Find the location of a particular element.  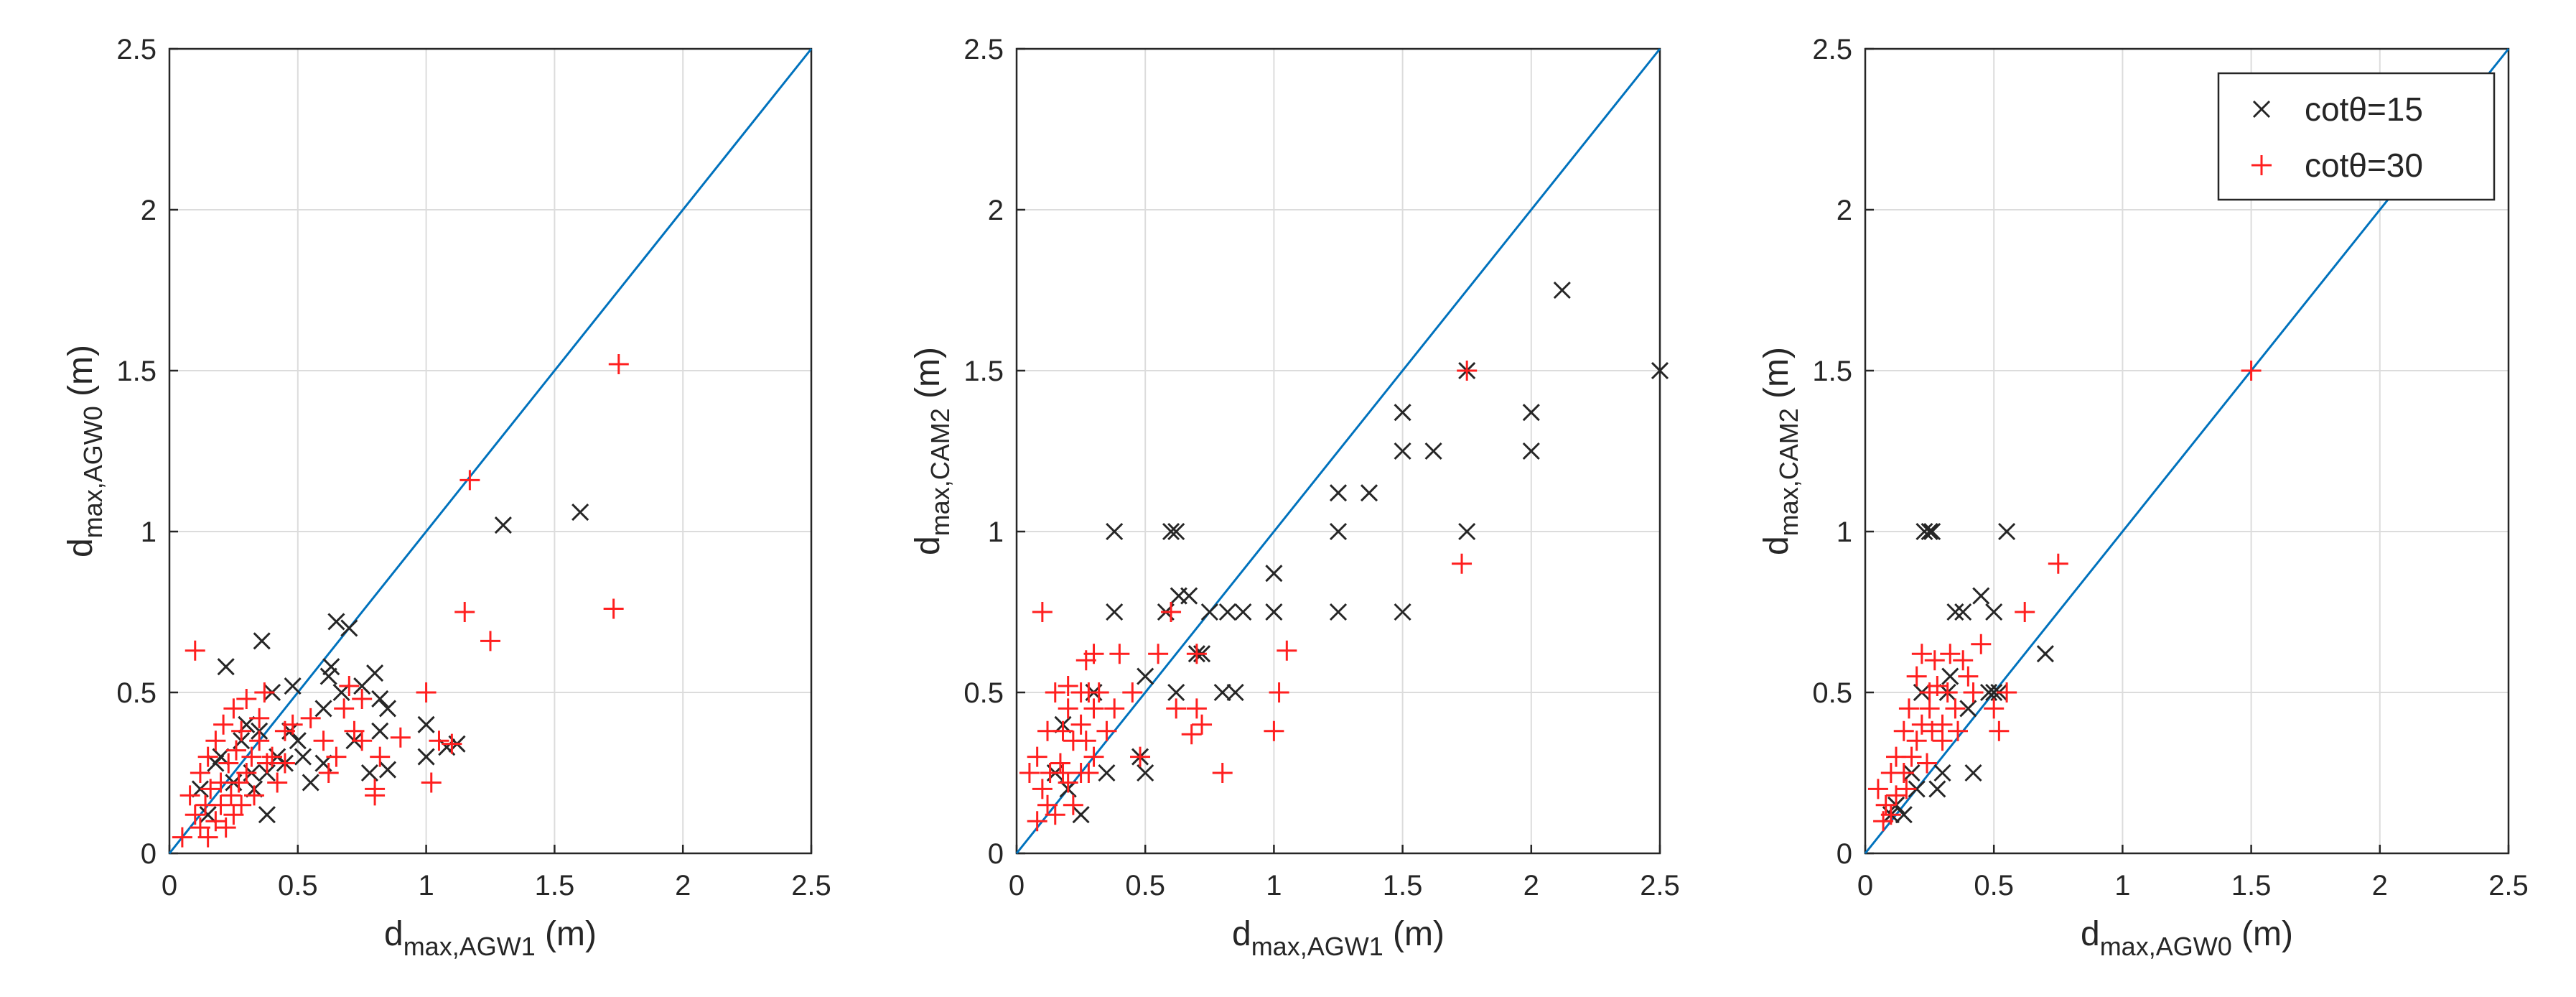

series-cot30 is located at coordinates (400, 601).